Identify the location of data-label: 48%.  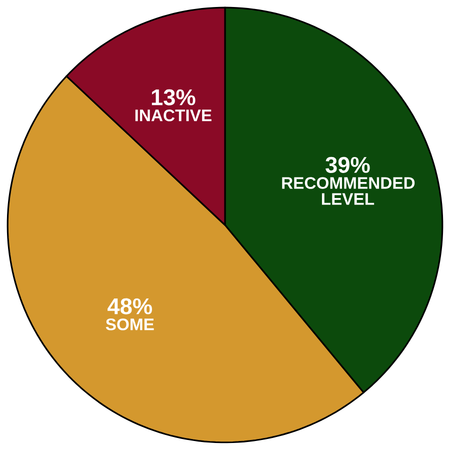
(130, 306).